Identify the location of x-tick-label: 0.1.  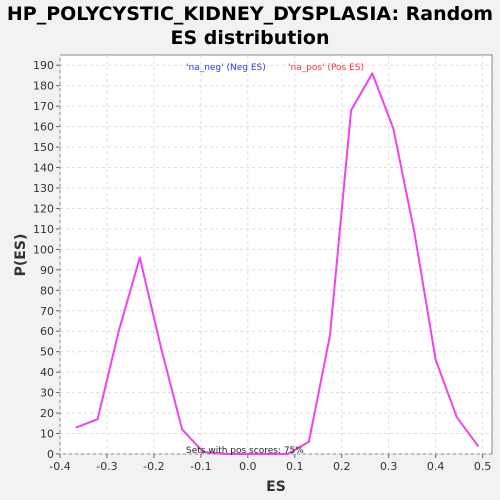
(295, 466).